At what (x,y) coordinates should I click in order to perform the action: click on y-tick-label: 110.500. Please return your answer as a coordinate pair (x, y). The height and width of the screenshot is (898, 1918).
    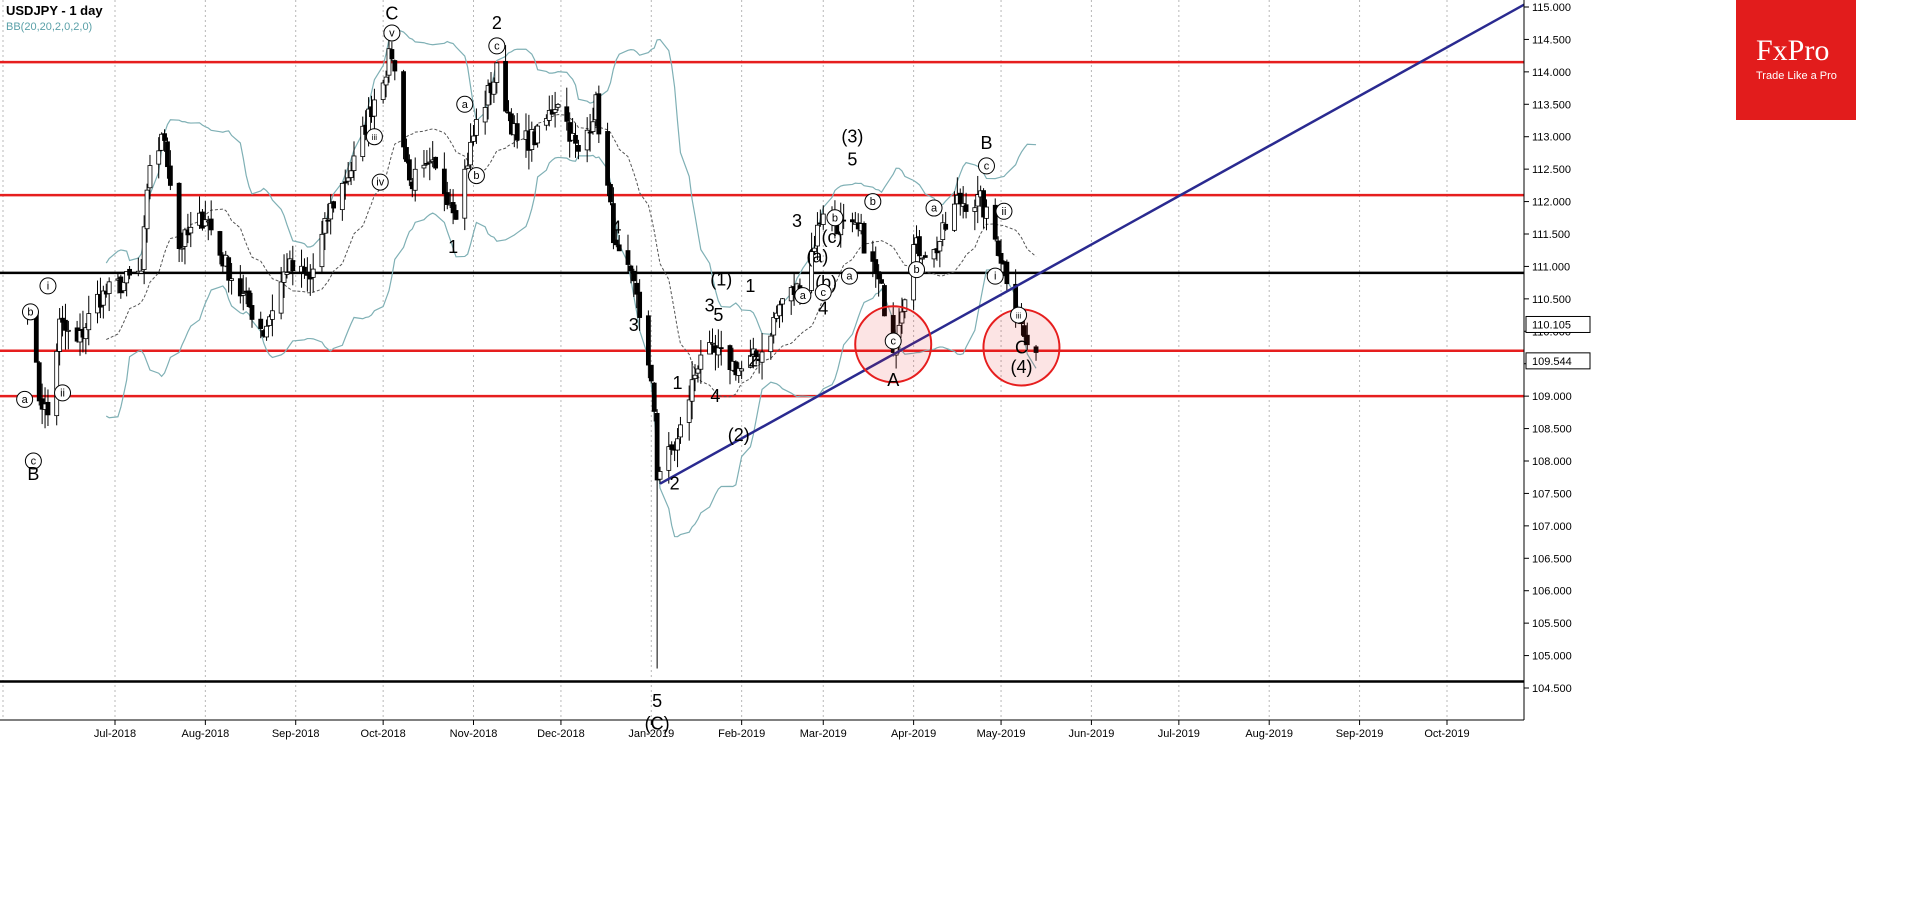
    Looking at the image, I should click on (1551, 300).